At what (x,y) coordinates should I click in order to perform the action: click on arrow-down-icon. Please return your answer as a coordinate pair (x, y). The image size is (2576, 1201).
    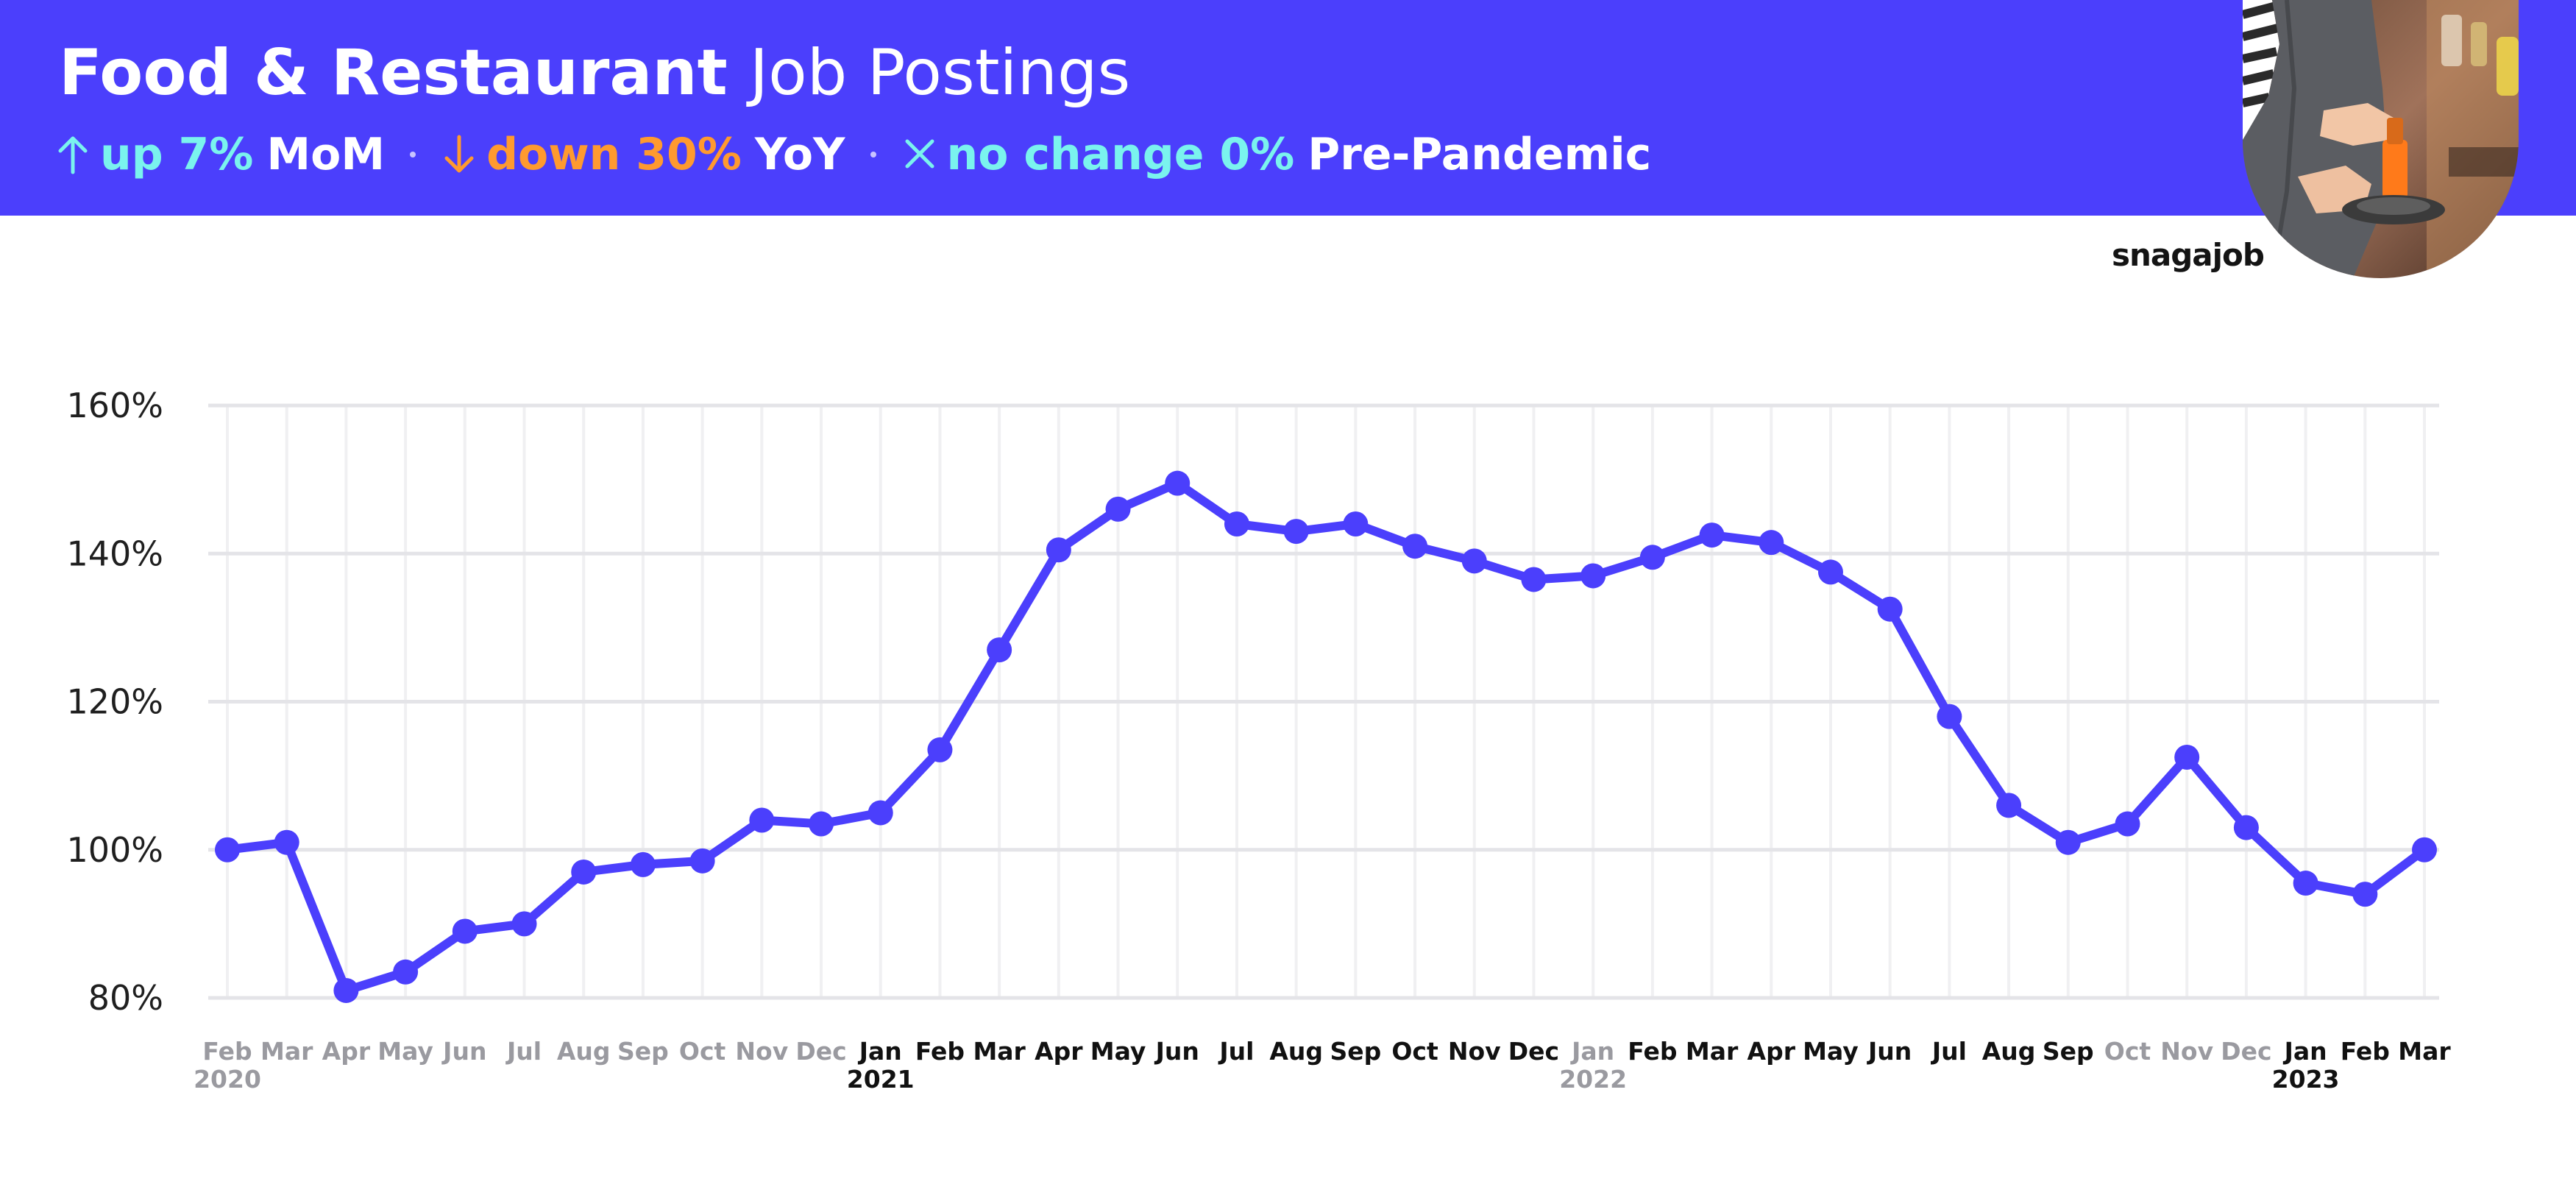
    Looking at the image, I should click on (459, 155).